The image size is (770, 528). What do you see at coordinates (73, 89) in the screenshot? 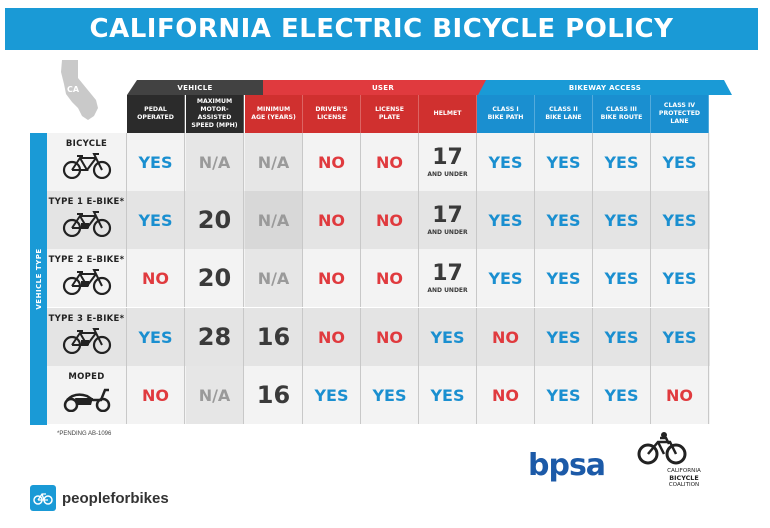
I see `state-abbr: CA` at bounding box center [73, 89].